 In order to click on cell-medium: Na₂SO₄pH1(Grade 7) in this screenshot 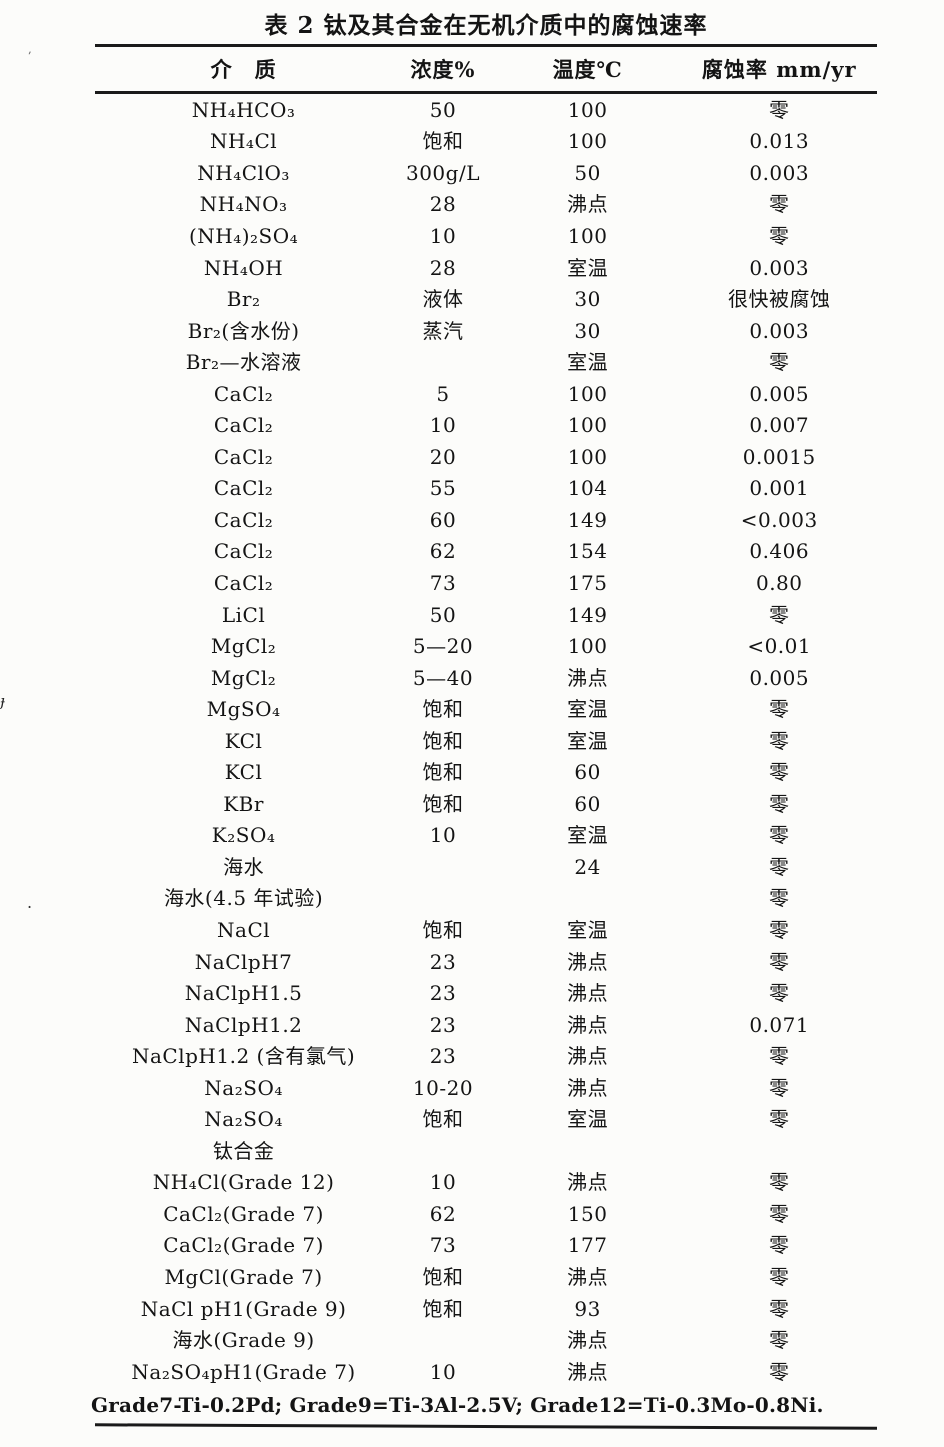, I will do `click(243, 1371)`.